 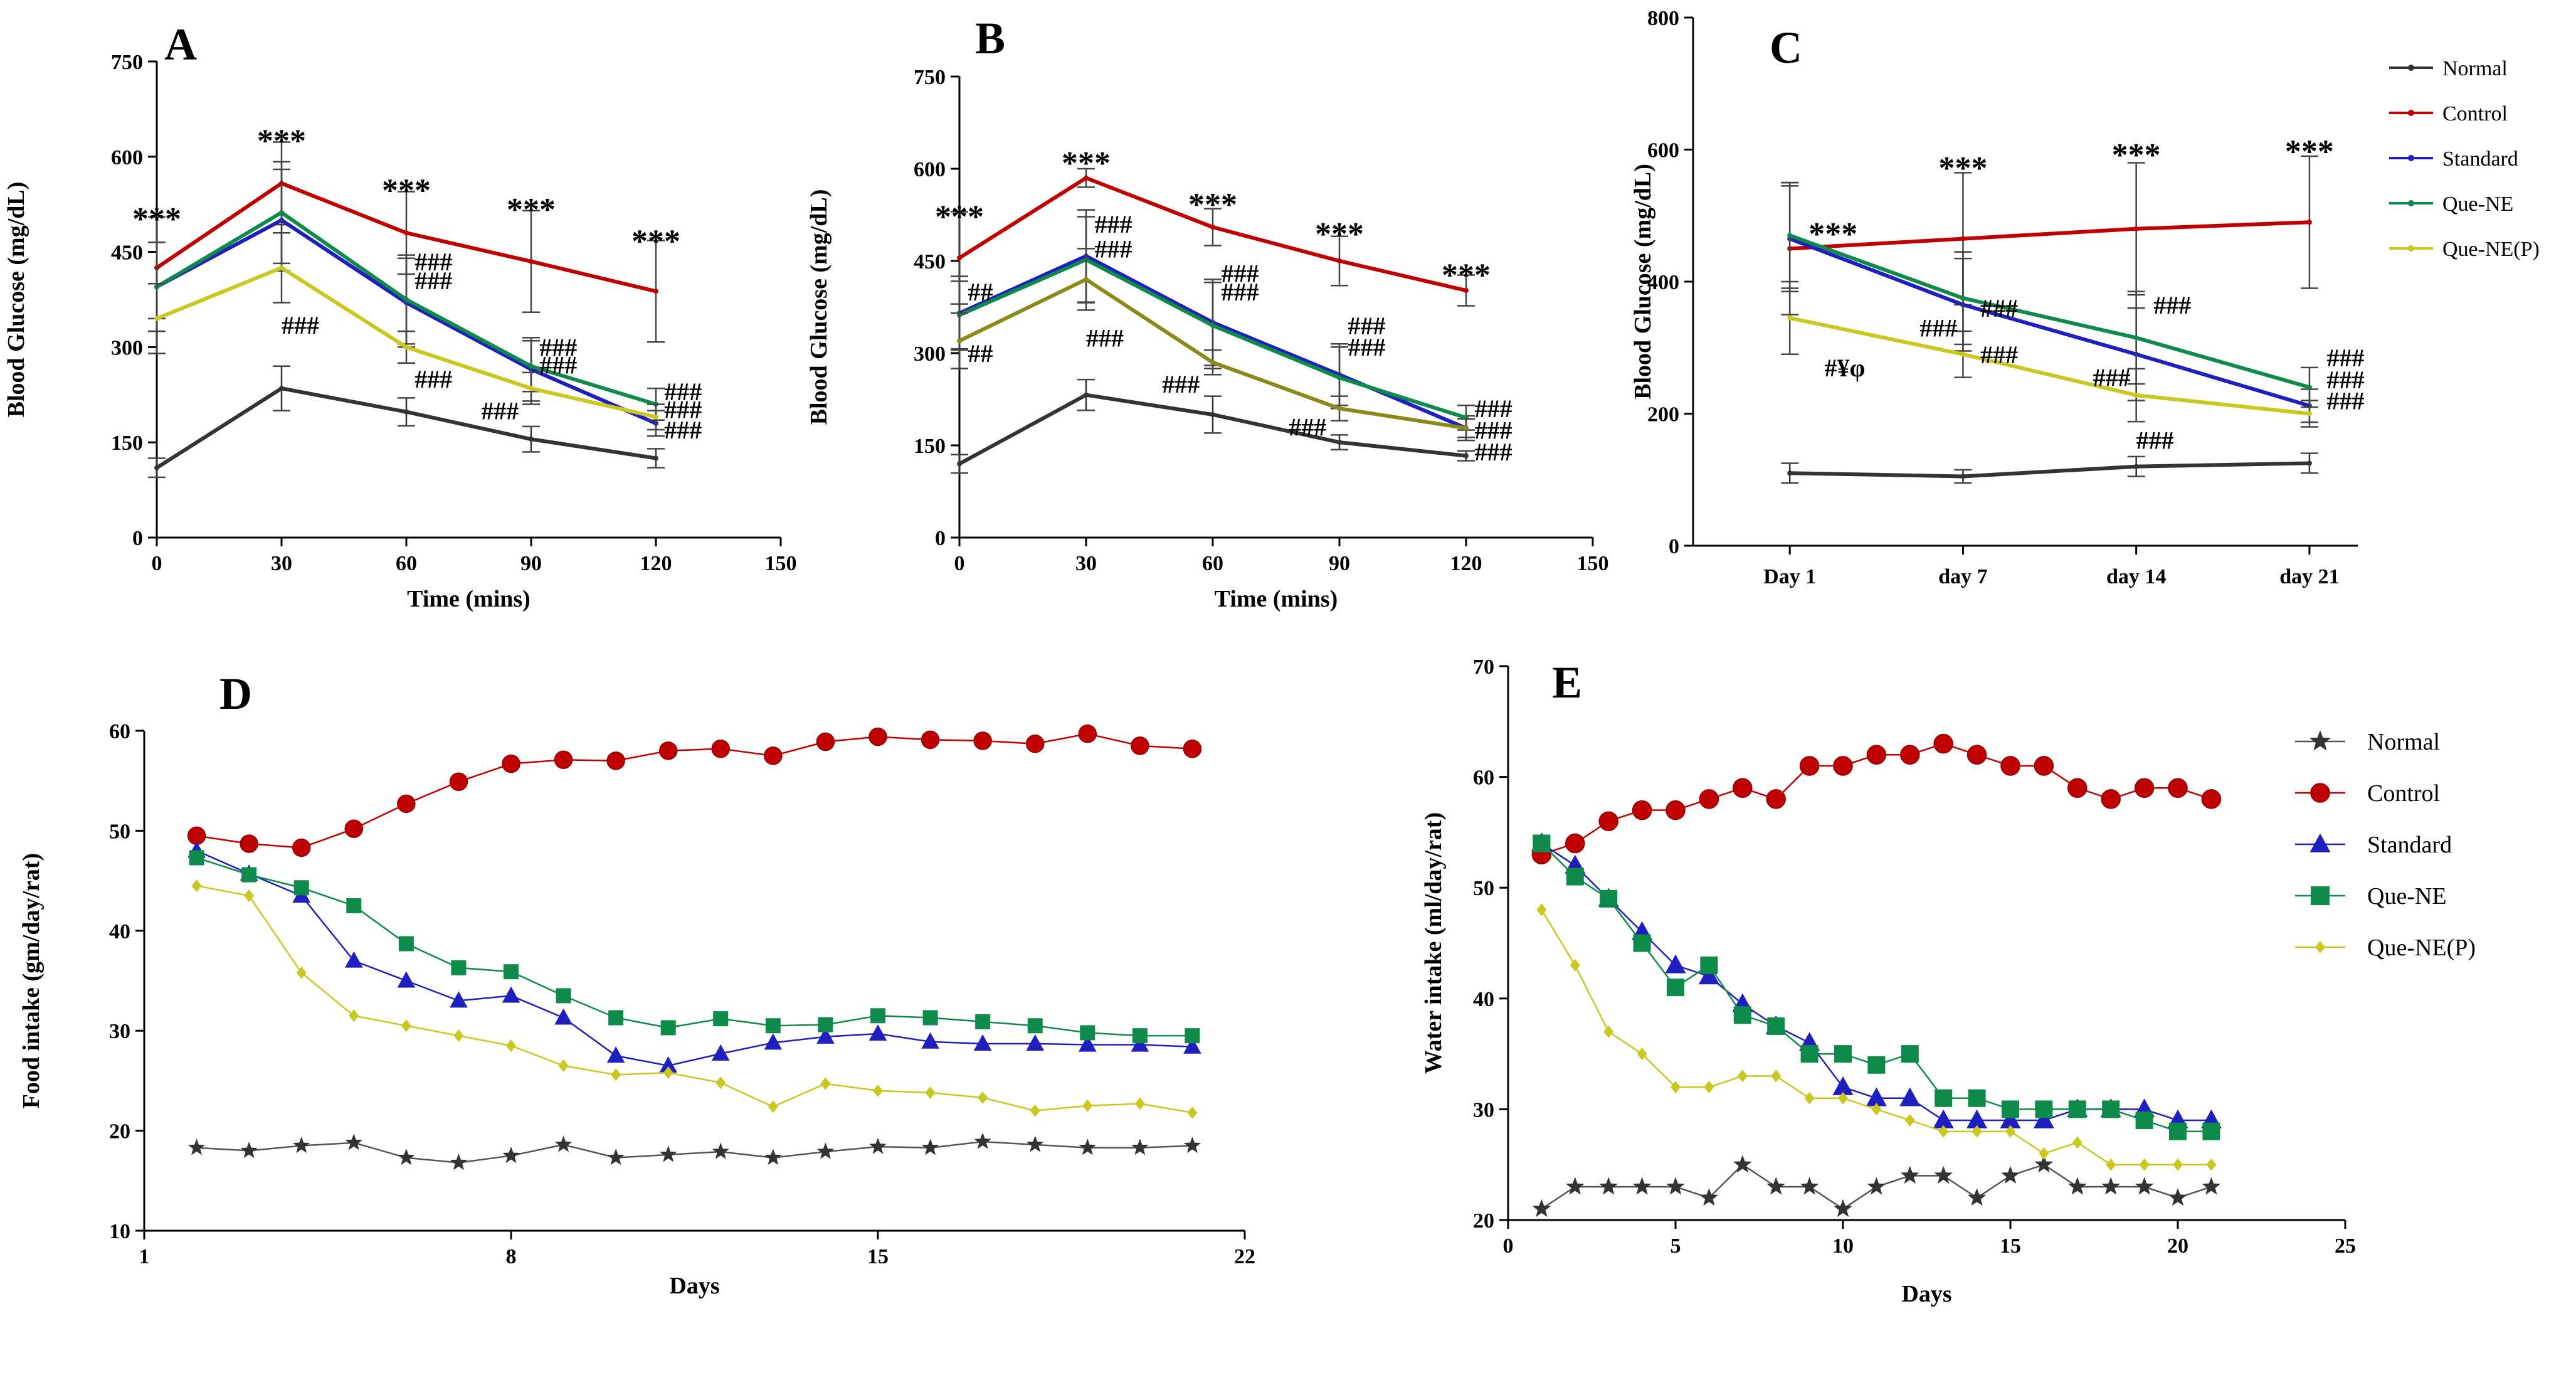 What do you see at coordinates (990, 38) in the screenshot?
I see `panel-letter: B` at bounding box center [990, 38].